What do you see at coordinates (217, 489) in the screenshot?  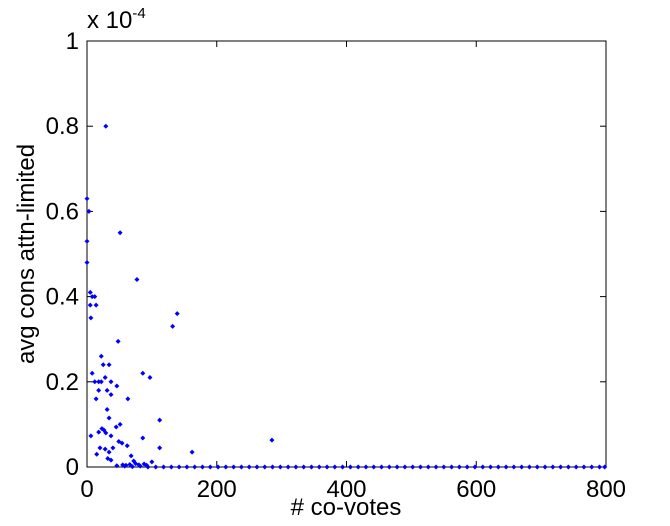 I see `x-tick-label: 200` at bounding box center [217, 489].